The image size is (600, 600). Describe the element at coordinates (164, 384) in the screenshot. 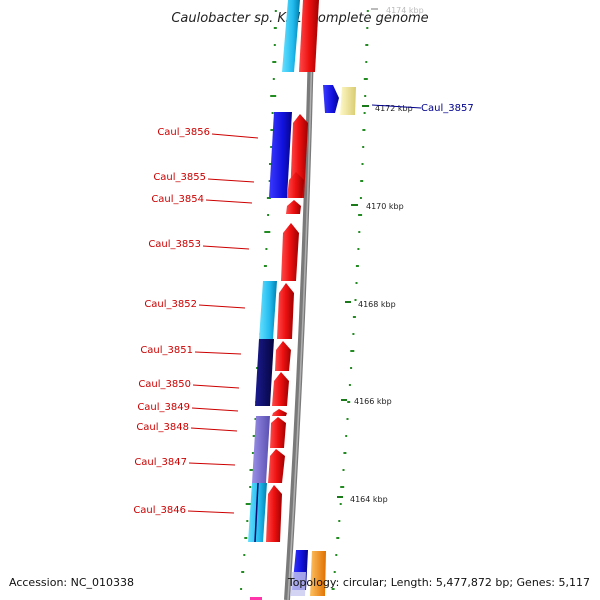

I see `gene-label-caul-3850: Caul_3850` at that location.